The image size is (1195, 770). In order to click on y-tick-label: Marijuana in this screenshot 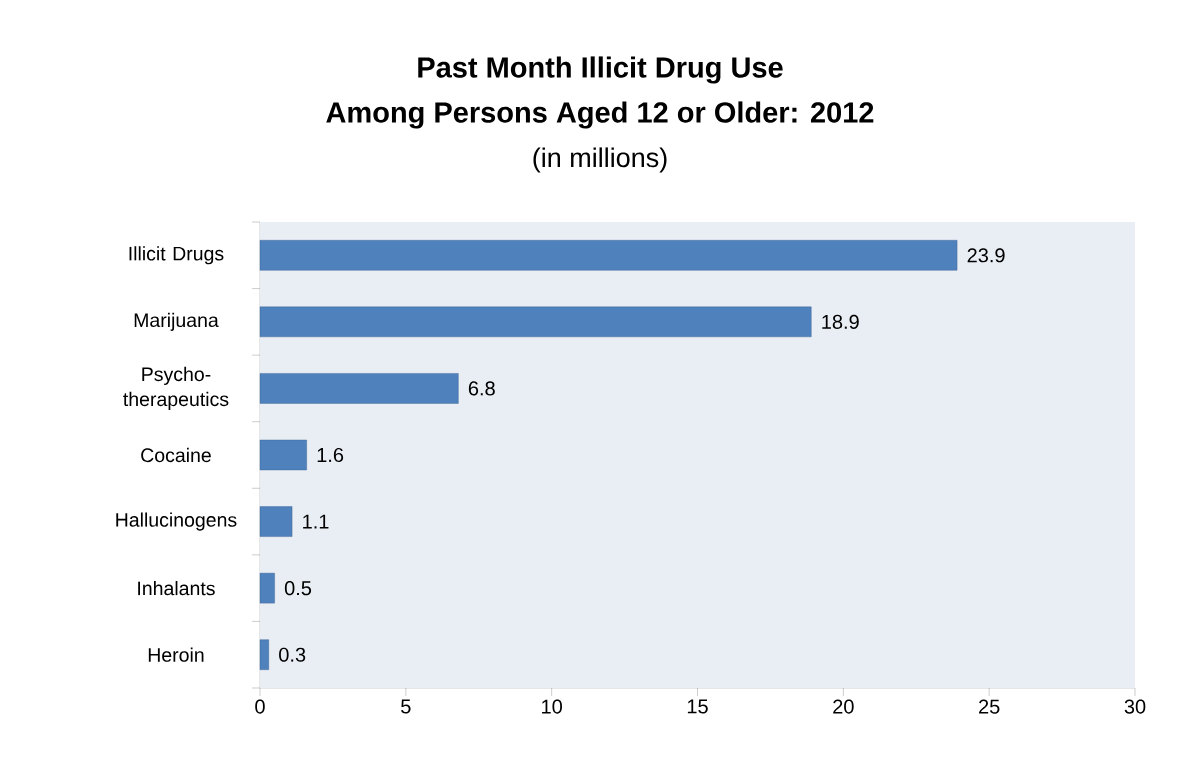, I will do `click(176, 321)`.